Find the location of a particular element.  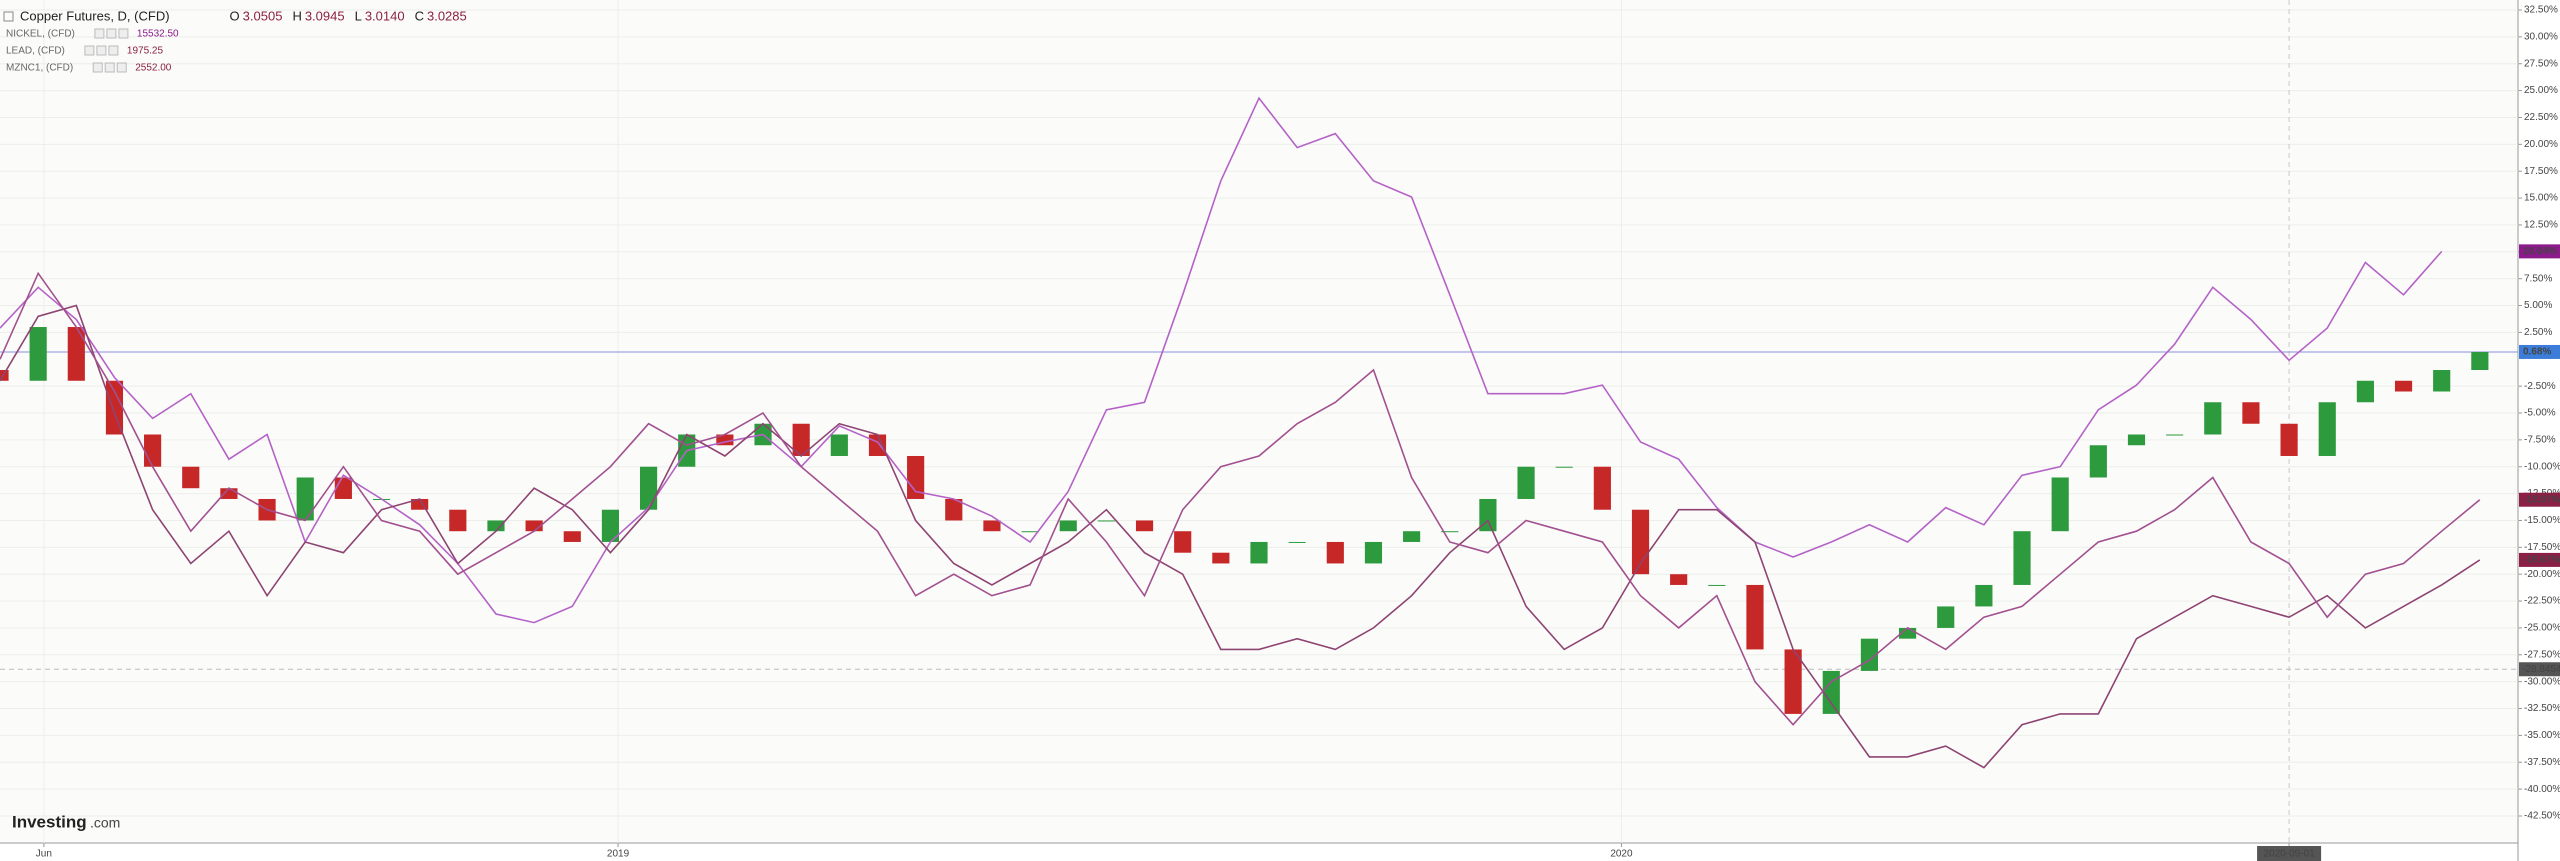

crosshair-label: -28.8454 is located at coordinates (2541, 669).